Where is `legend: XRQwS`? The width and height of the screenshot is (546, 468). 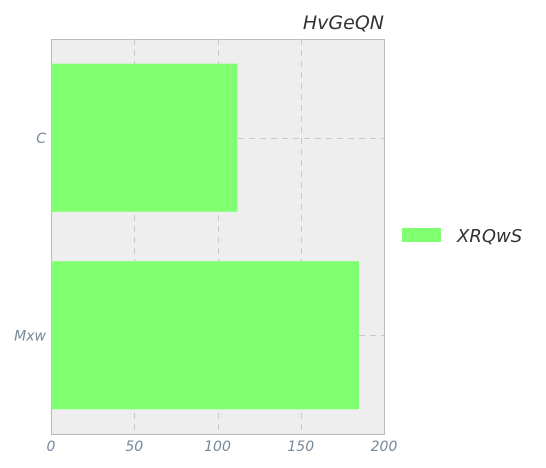
legend: XRQwS is located at coordinates (462, 236).